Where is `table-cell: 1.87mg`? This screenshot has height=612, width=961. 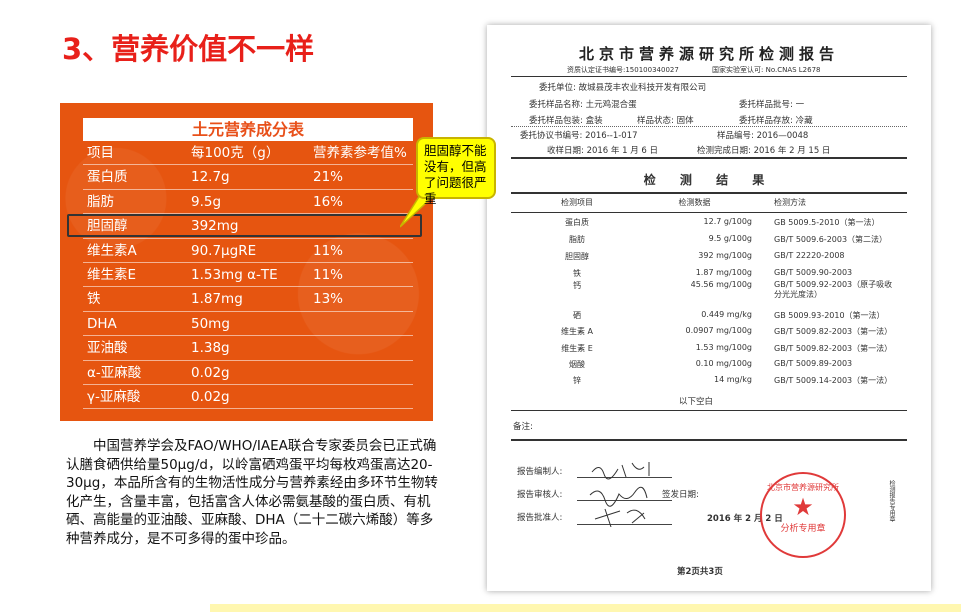
table-cell: 1.87mg is located at coordinates (217, 299).